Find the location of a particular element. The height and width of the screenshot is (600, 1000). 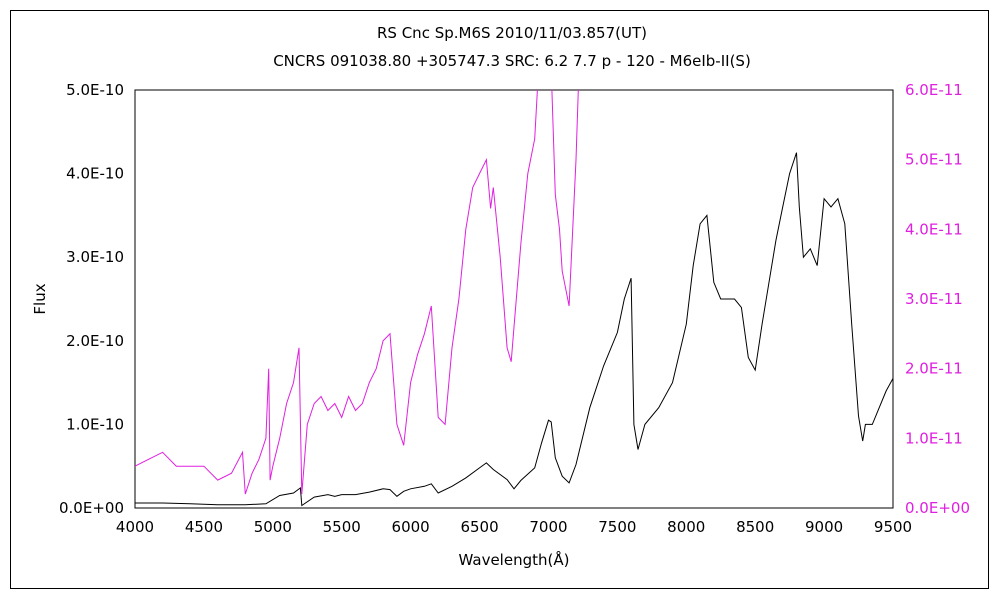

x-tick-label: 8000 is located at coordinates (686, 527).